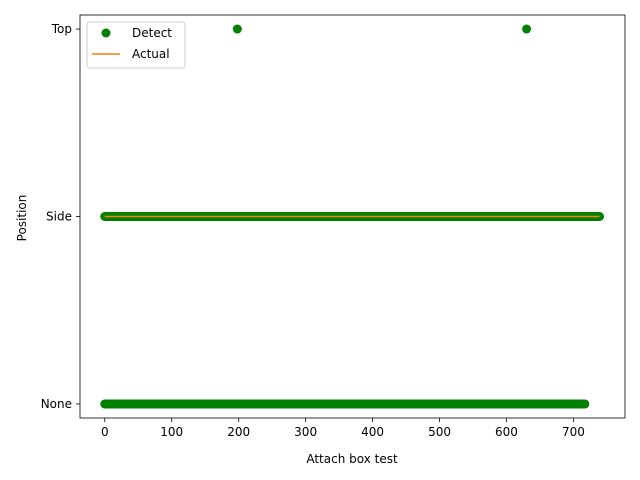 This screenshot has width=640, height=480. I want to click on y-tick-label: None, so click(56, 404).